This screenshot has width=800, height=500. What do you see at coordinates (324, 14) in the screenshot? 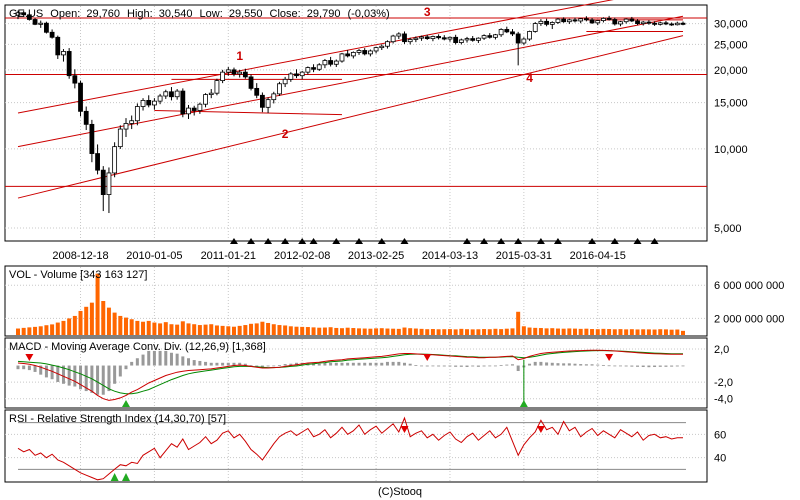
I see `close-value: 29,790` at bounding box center [324, 14].